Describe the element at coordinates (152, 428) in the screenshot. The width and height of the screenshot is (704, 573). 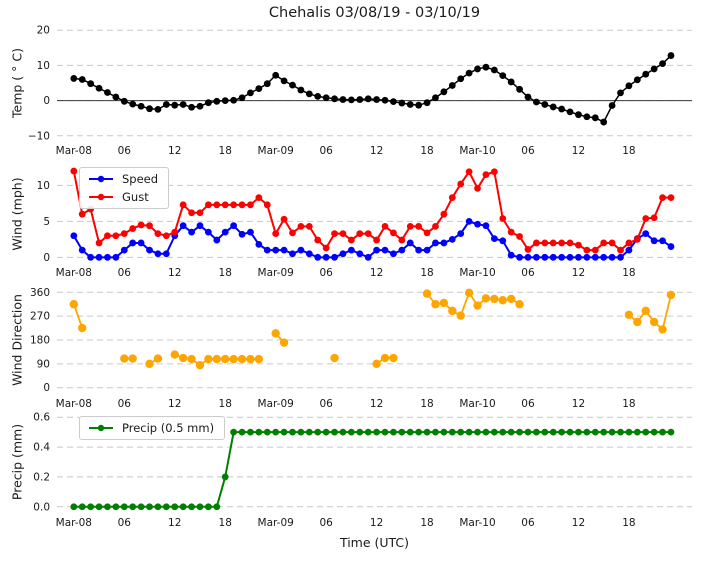
I see `precip-legend: Precip (0.5 mm)` at that location.